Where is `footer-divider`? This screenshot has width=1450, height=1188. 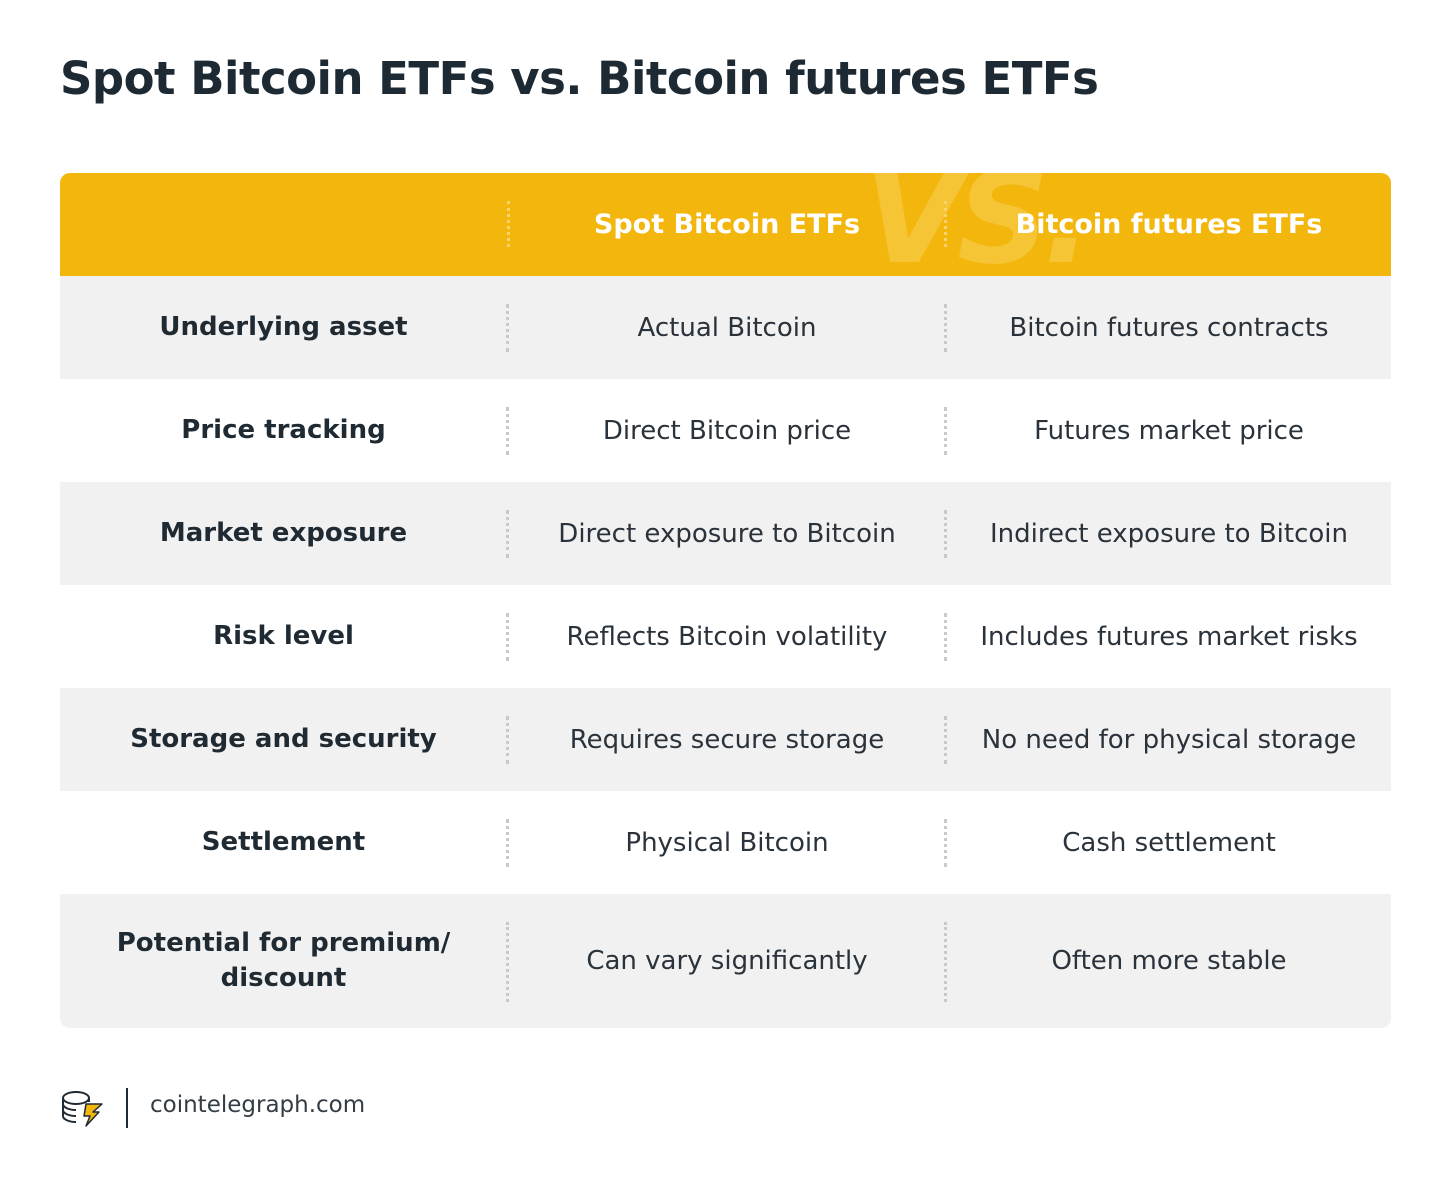
footer-divider is located at coordinates (127, 1108).